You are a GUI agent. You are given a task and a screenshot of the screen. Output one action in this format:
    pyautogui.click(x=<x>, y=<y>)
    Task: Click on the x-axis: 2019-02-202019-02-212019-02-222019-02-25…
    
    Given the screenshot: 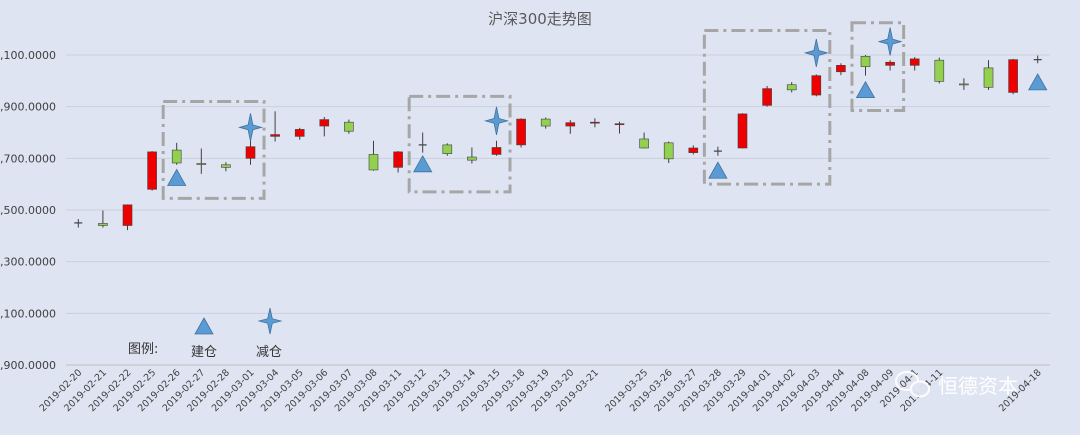 What is the action you would take?
    pyautogui.click(x=541, y=390)
    